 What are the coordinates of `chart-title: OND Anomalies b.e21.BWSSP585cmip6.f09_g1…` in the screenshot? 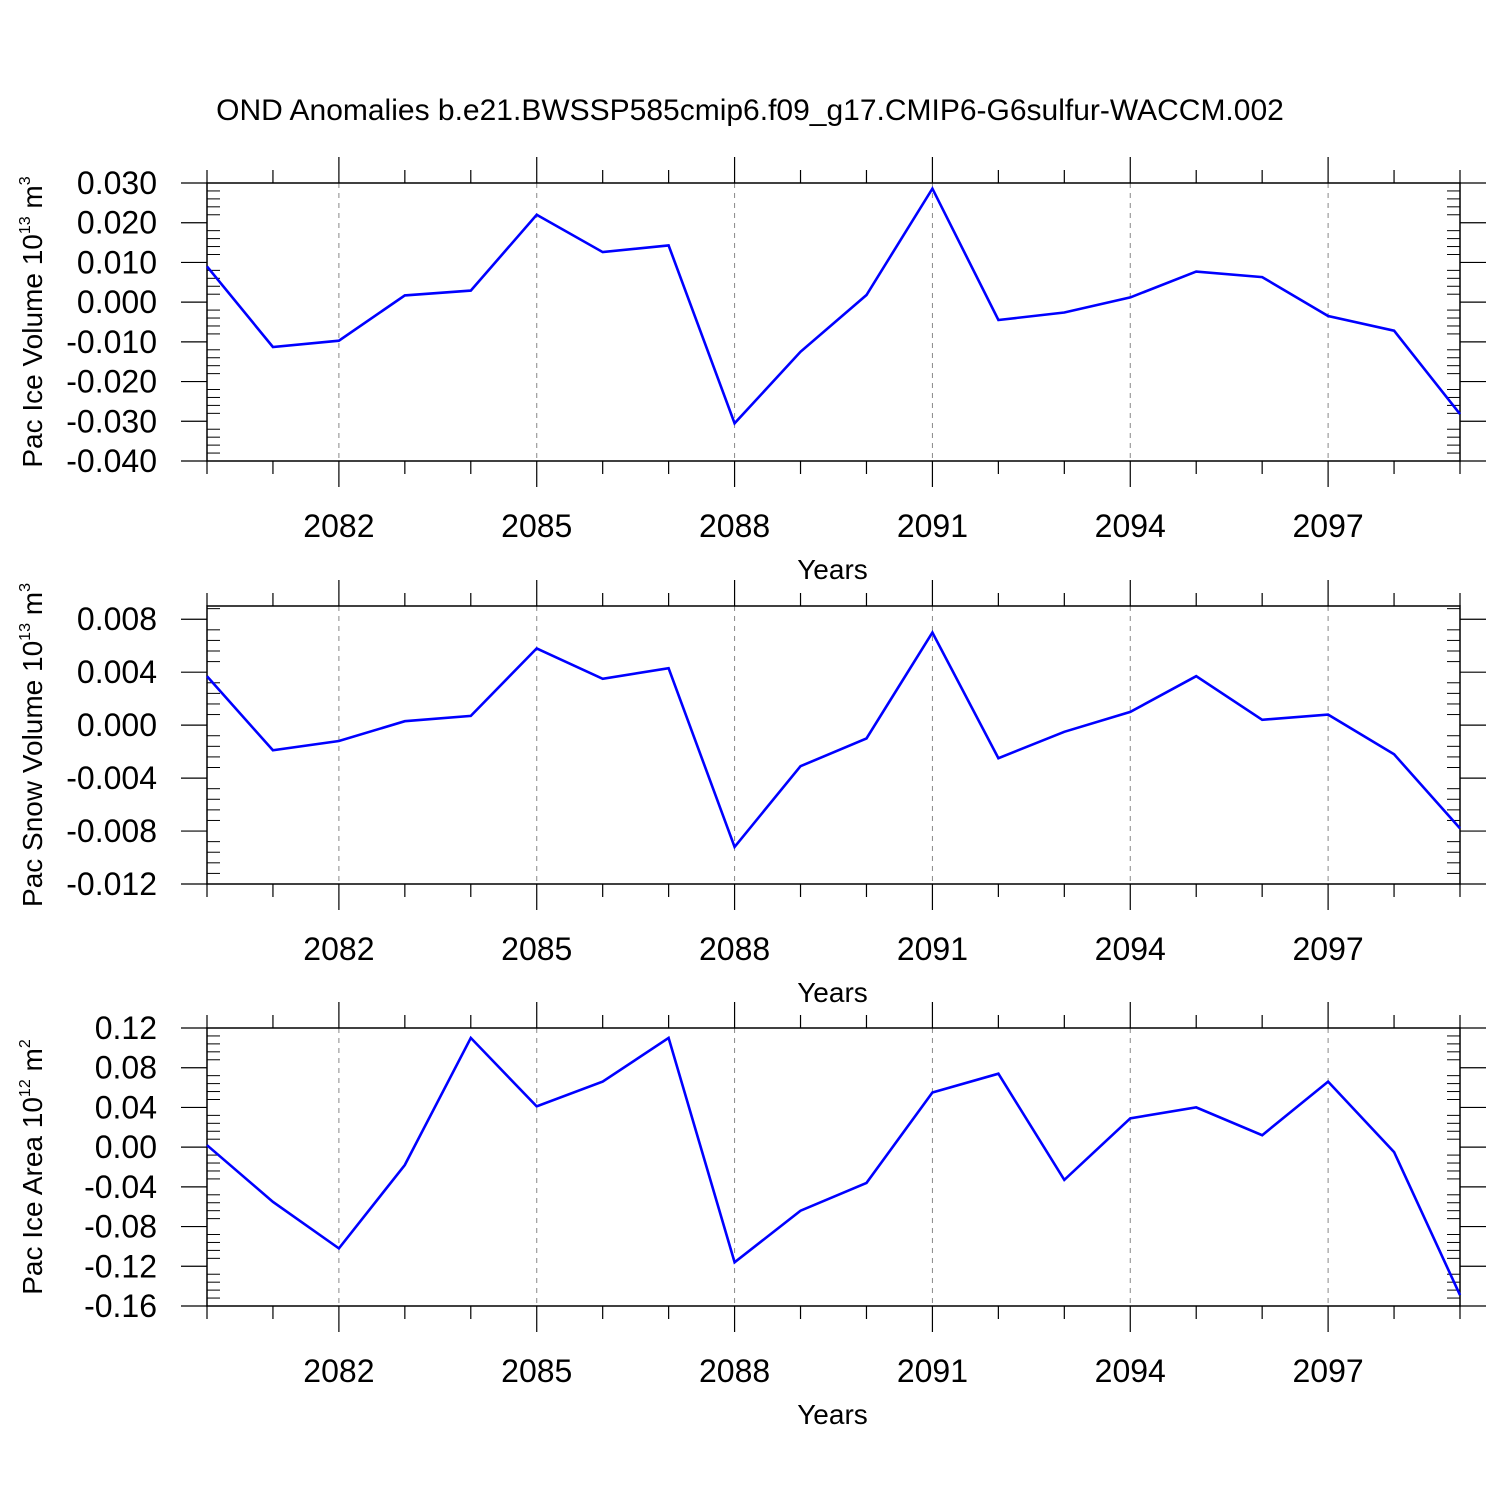 It's located at (750, 110).